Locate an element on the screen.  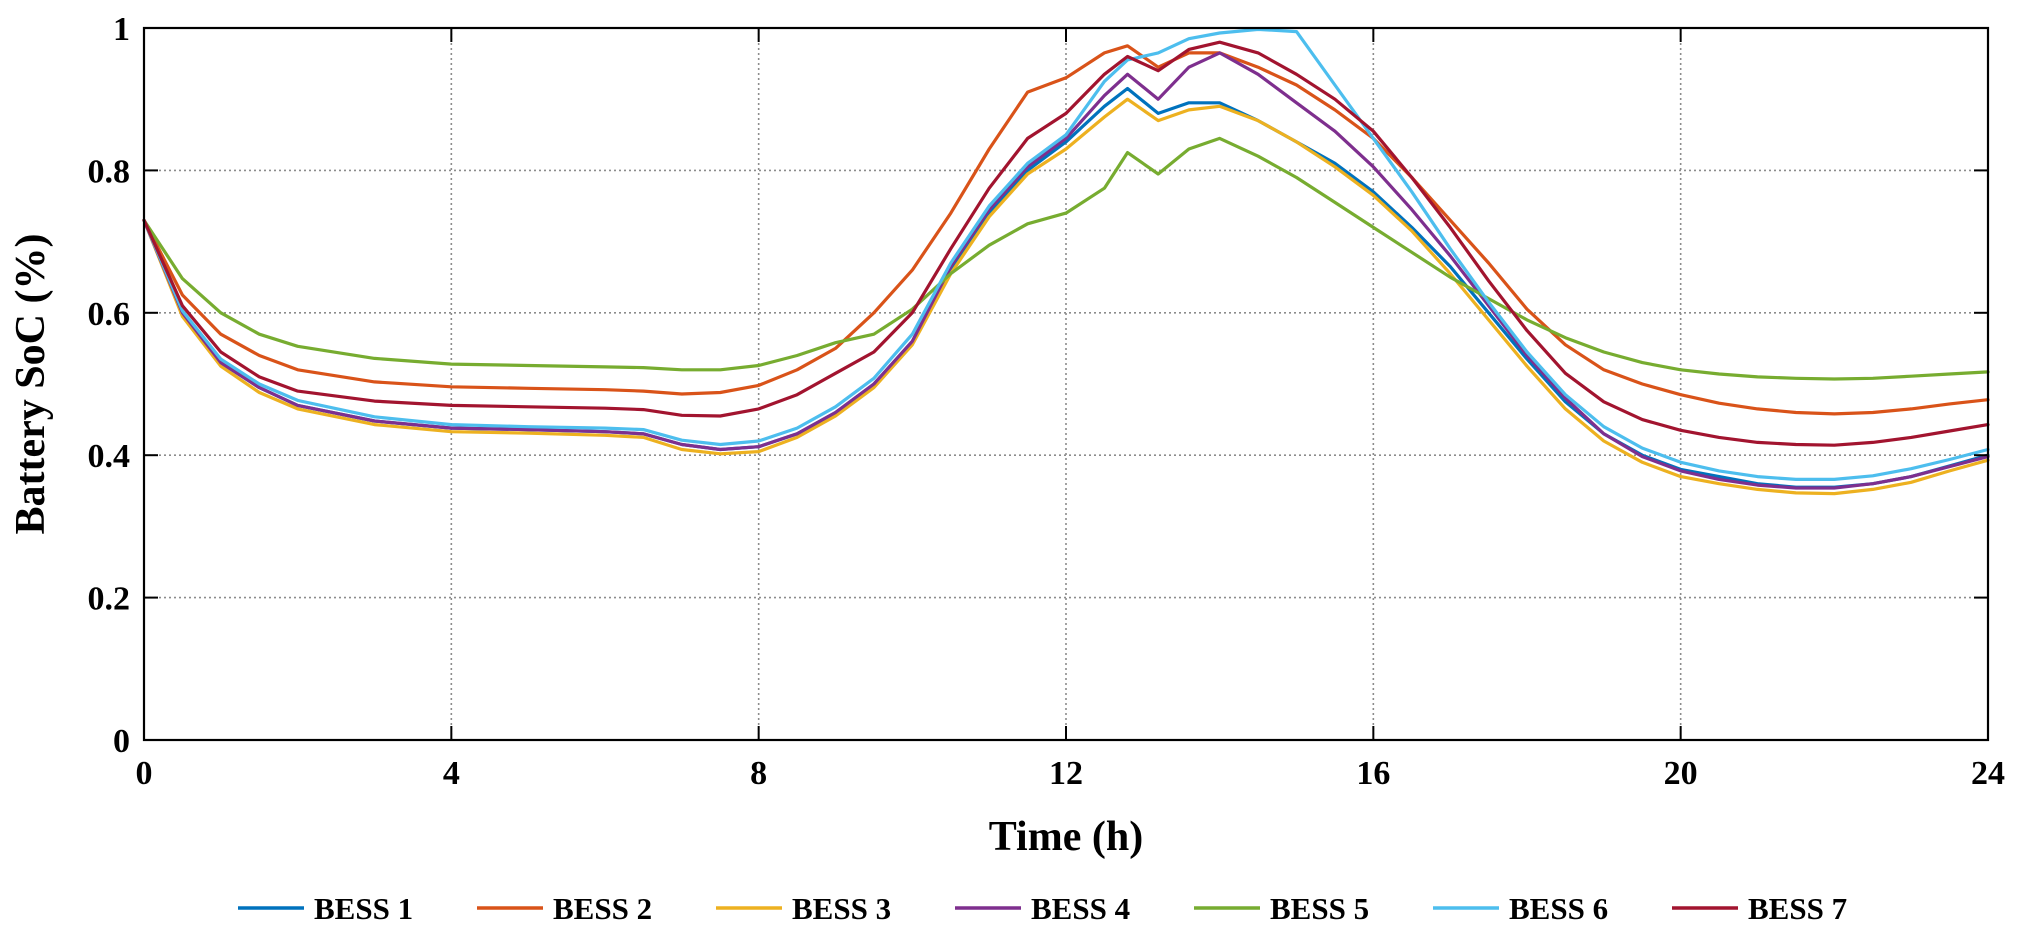
x-tick-label: 4 is located at coordinates (451, 773).